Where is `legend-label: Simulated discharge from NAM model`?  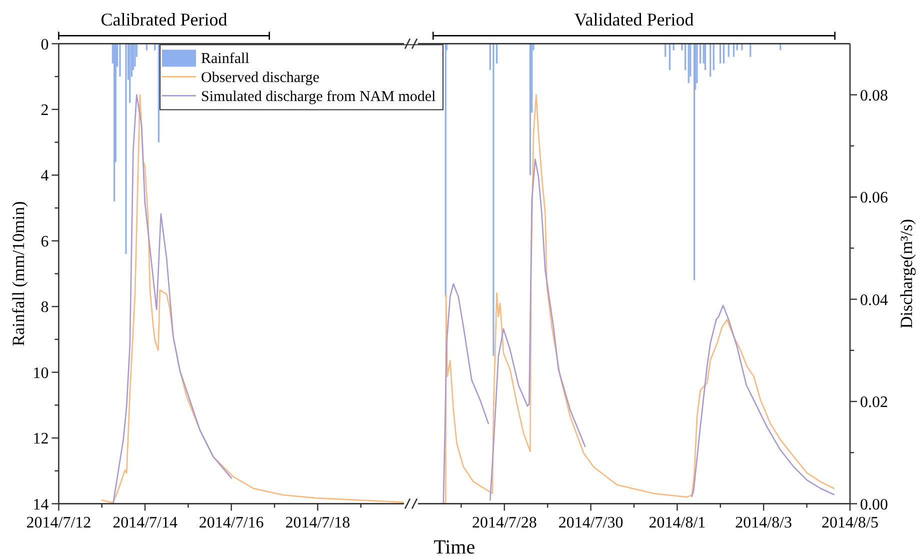
legend-label: Simulated discharge from NAM model is located at coordinates (318, 96).